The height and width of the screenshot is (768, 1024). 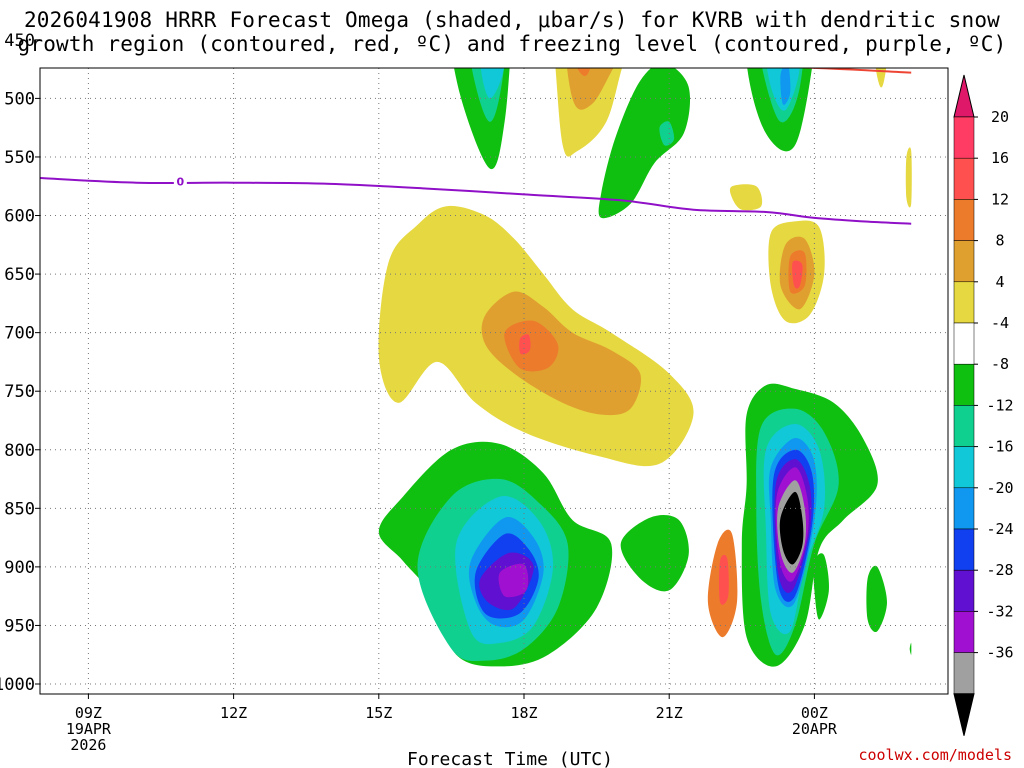 What do you see at coordinates (523, 713) in the screenshot?
I see `x-tick-label: 18Z` at bounding box center [523, 713].